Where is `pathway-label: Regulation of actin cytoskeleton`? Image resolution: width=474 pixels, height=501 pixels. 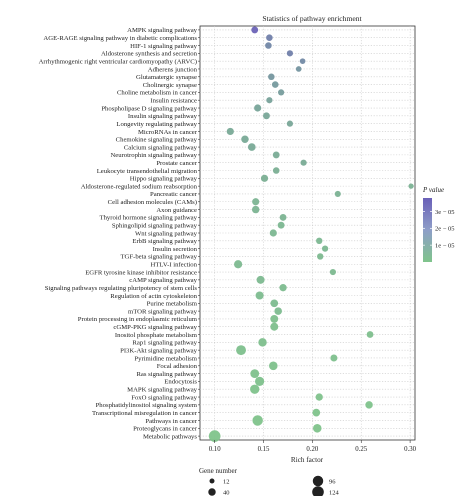
pathway-label: Regulation of actin cytoskeleton is located at coordinates (153, 296).